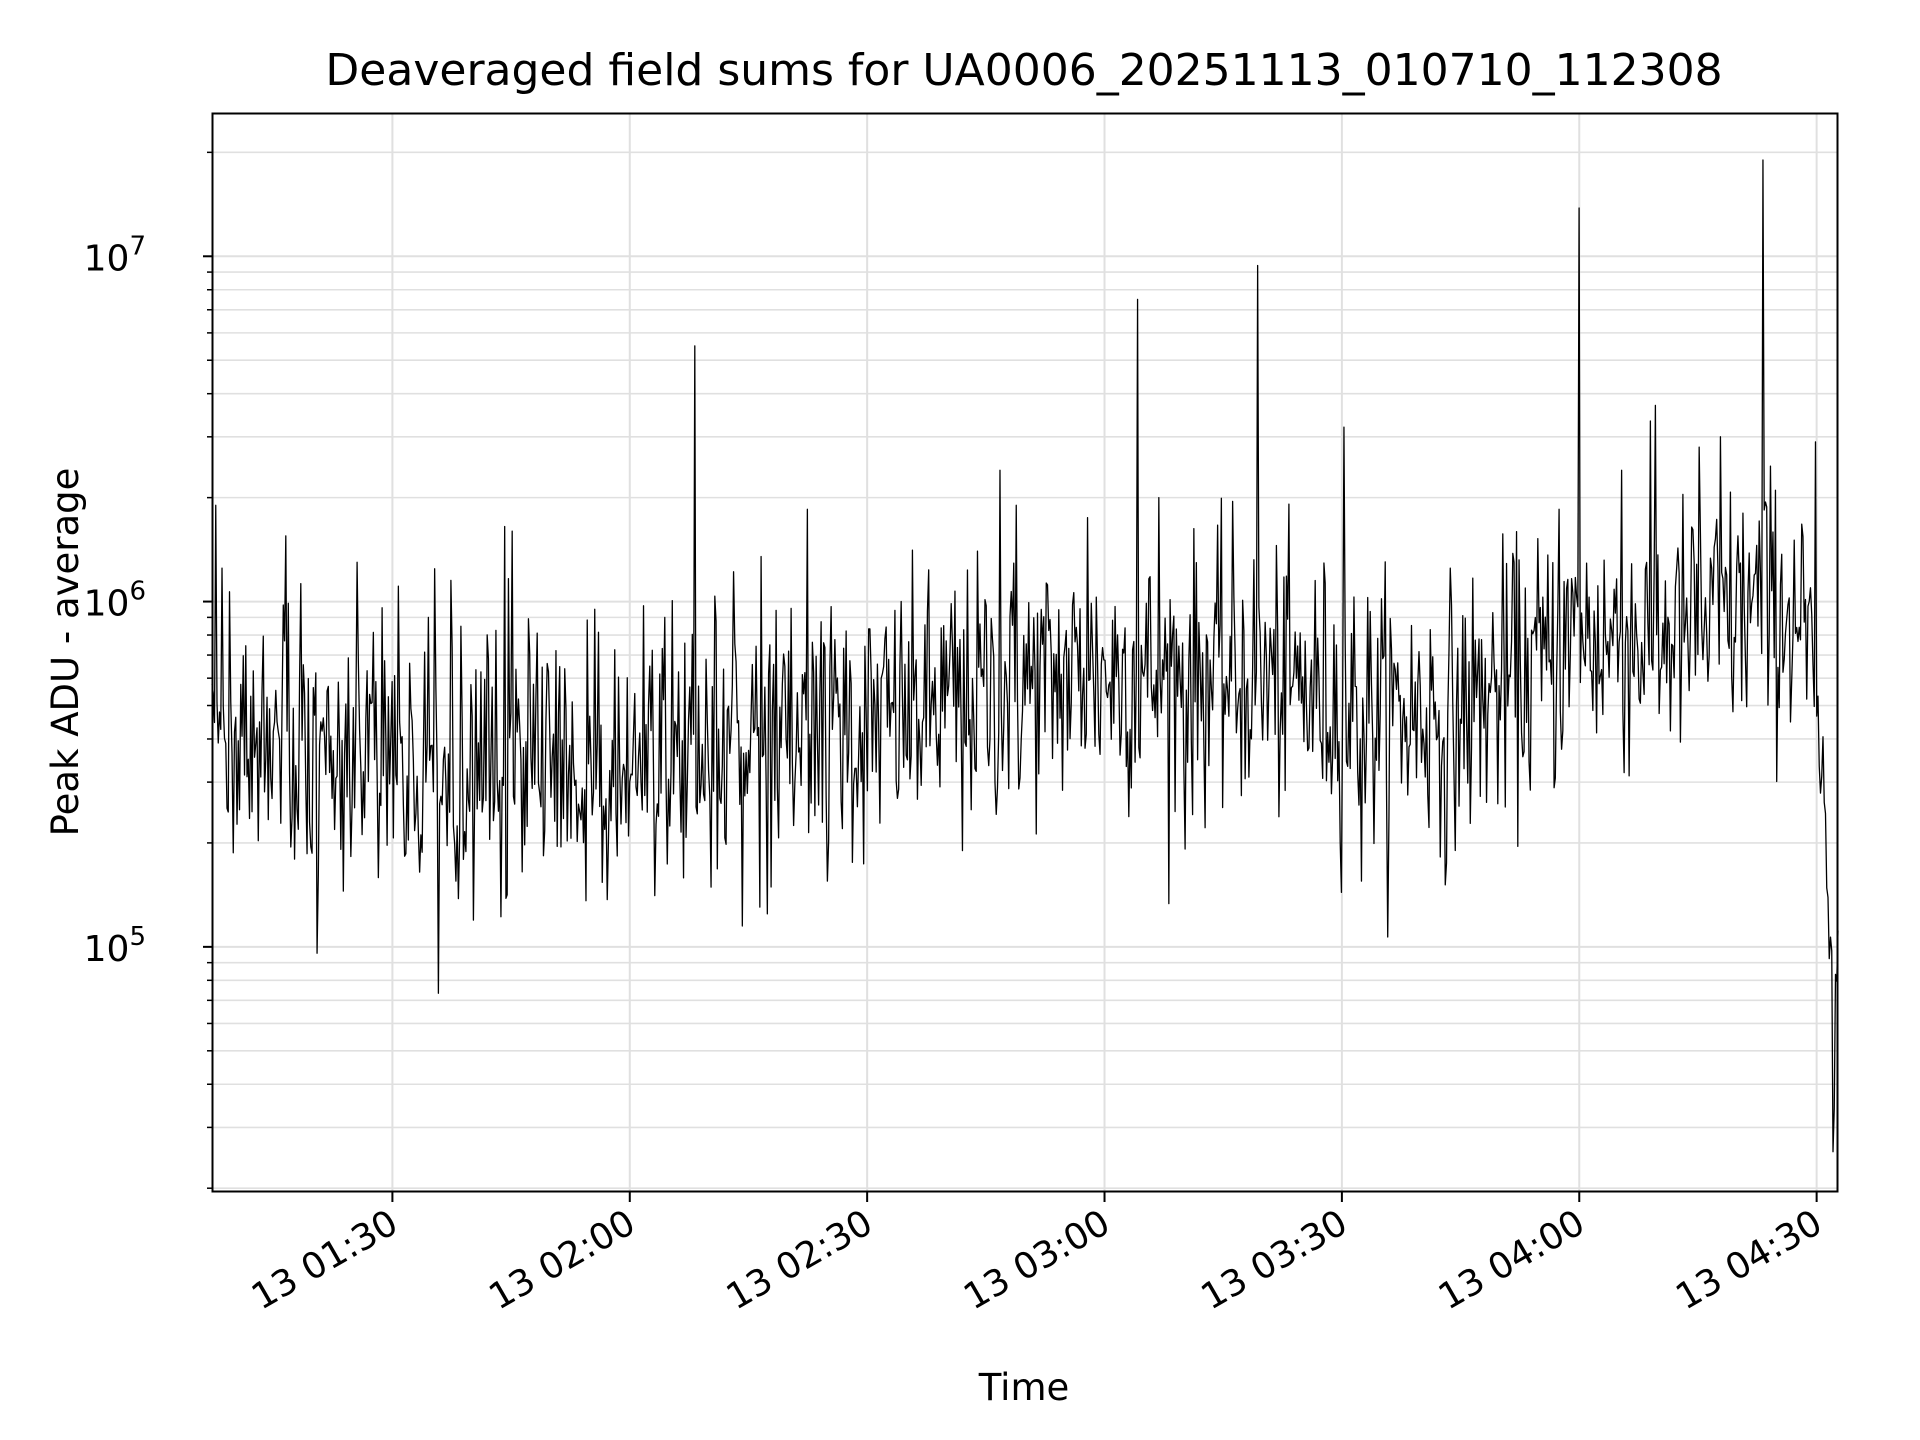 The width and height of the screenshot is (1920, 1440). Describe the element at coordinates (1024, 1387) in the screenshot. I see `x-axis-label: Time` at that location.